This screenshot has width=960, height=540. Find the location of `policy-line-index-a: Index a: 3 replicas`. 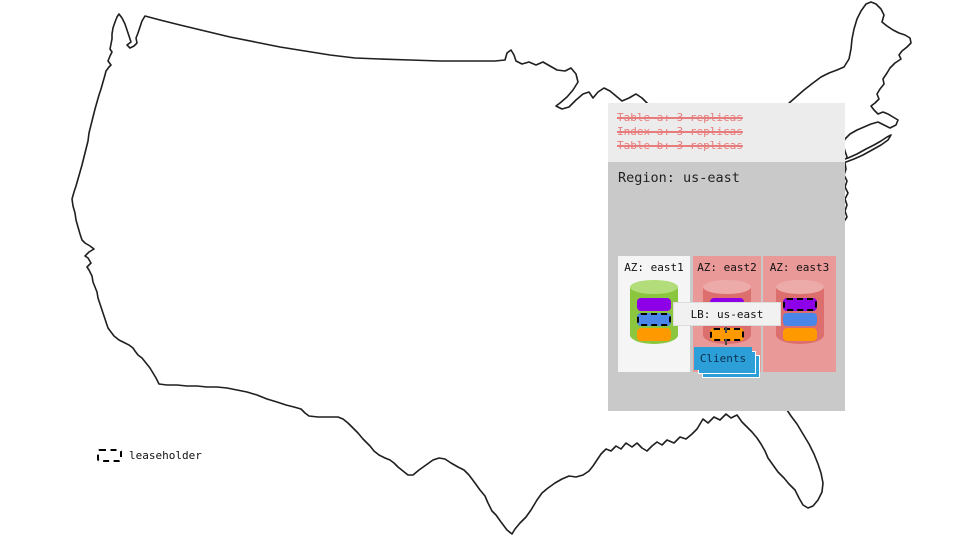

policy-line-index-a: Index a: 3 replicas is located at coordinates (680, 131).